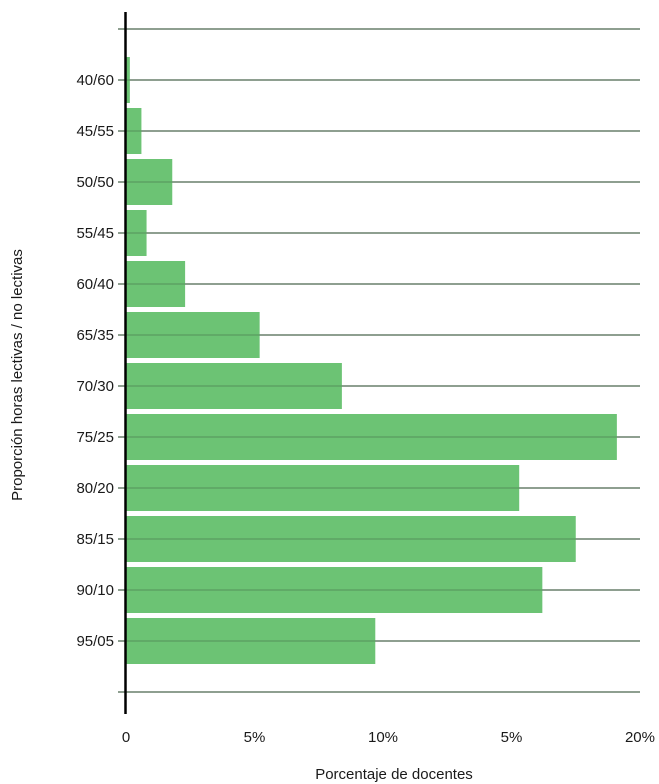  Describe the element at coordinates (95, 437) in the screenshot. I see `y-tick-label: 75/25` at that location.